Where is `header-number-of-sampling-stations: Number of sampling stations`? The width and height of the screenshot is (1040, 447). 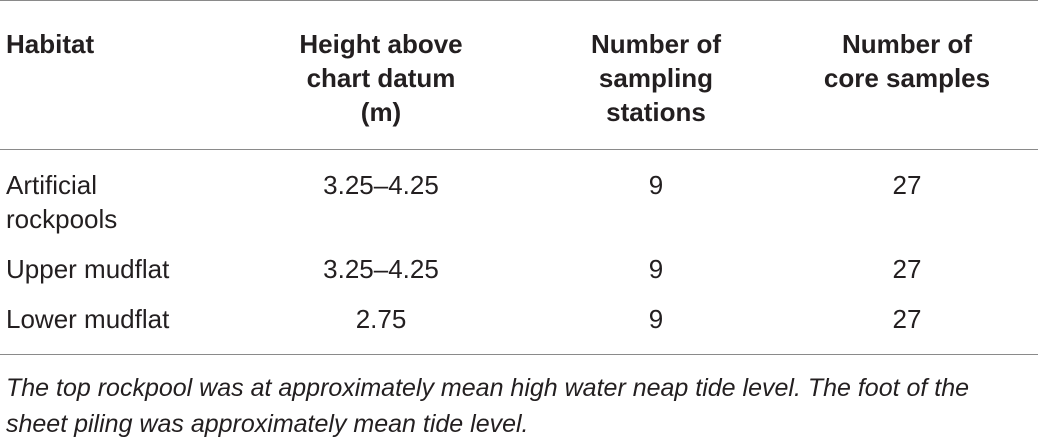 header-number-of-sampling-stations: Number of sampling stations is located at coordinates (656, 78).